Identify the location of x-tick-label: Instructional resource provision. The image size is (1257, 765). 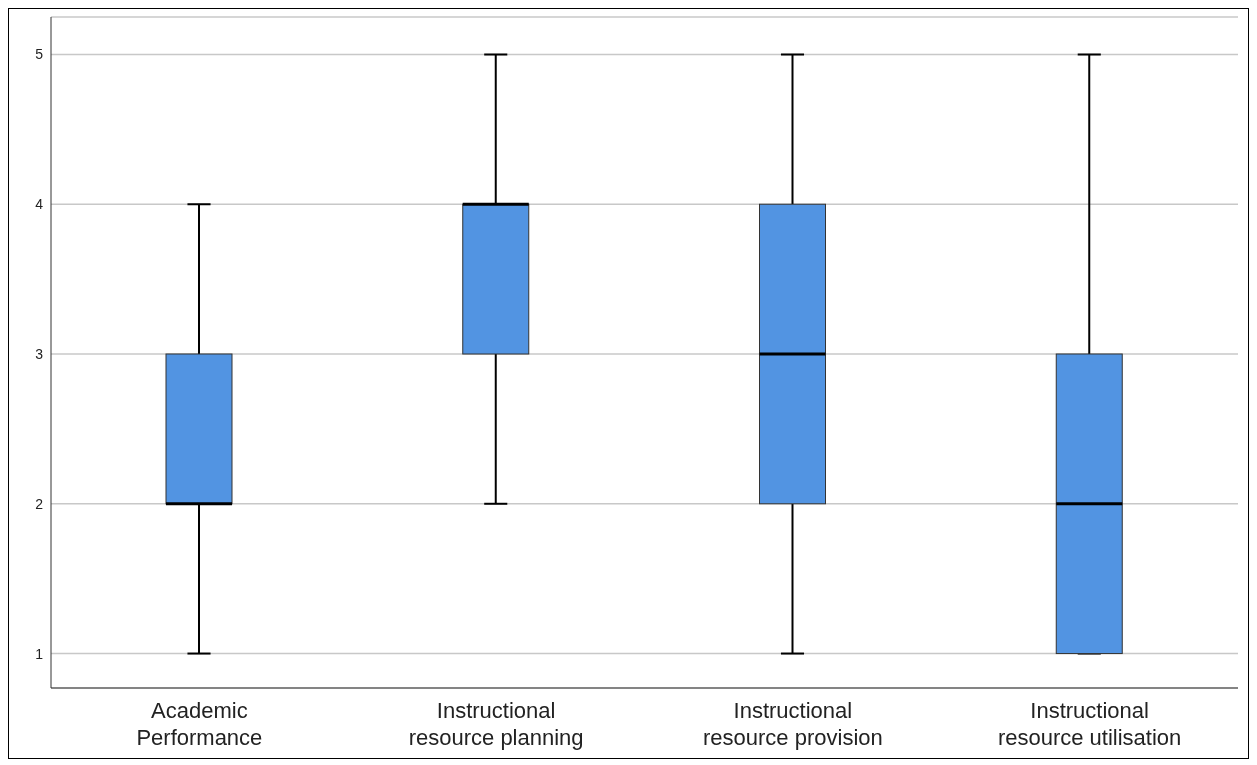
(793, 724).